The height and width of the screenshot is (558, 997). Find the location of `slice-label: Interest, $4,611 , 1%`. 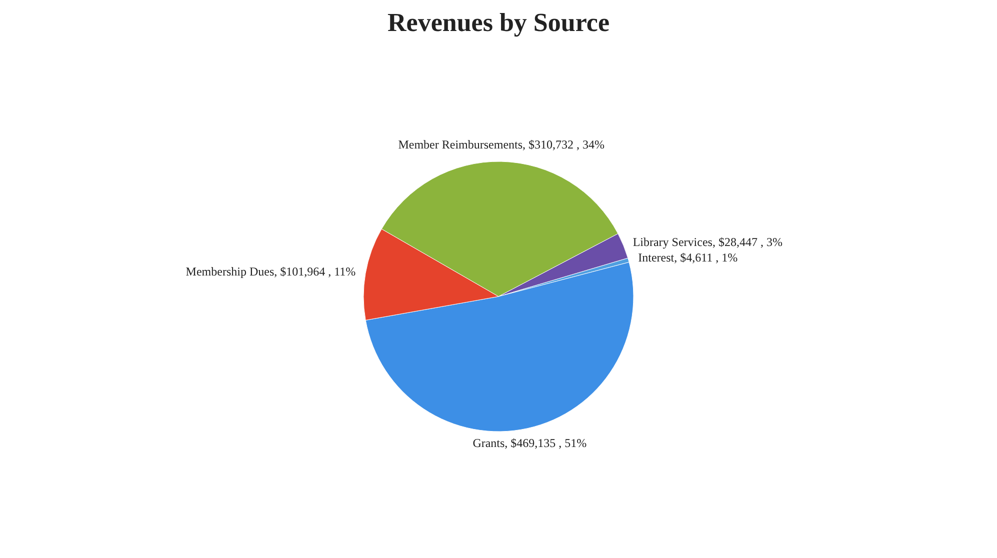

slice-label: Interest, $4,611 , 1% is located at coordinates (688, 257).